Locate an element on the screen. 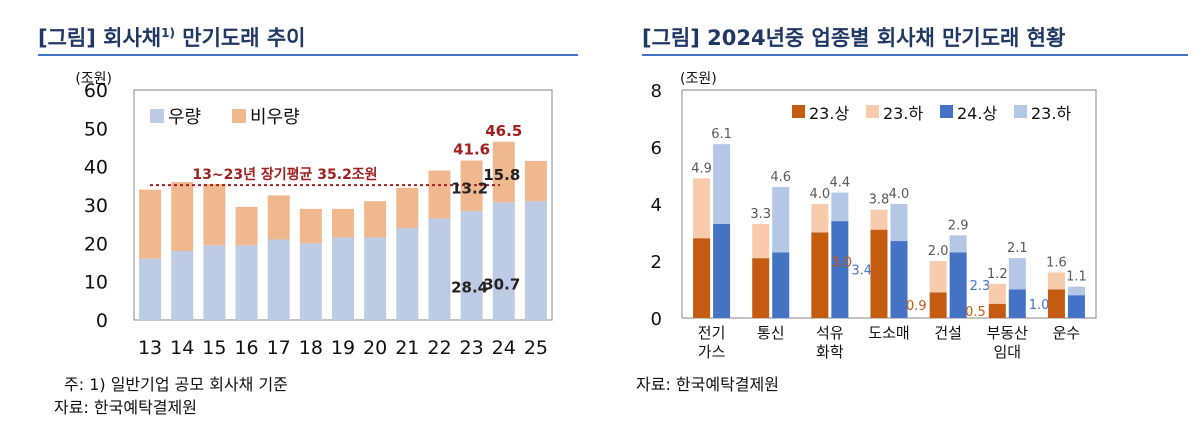 This screenshot has height=433, width=1200. right-legend-label: 24.상 is located at coordinates (977, 113).